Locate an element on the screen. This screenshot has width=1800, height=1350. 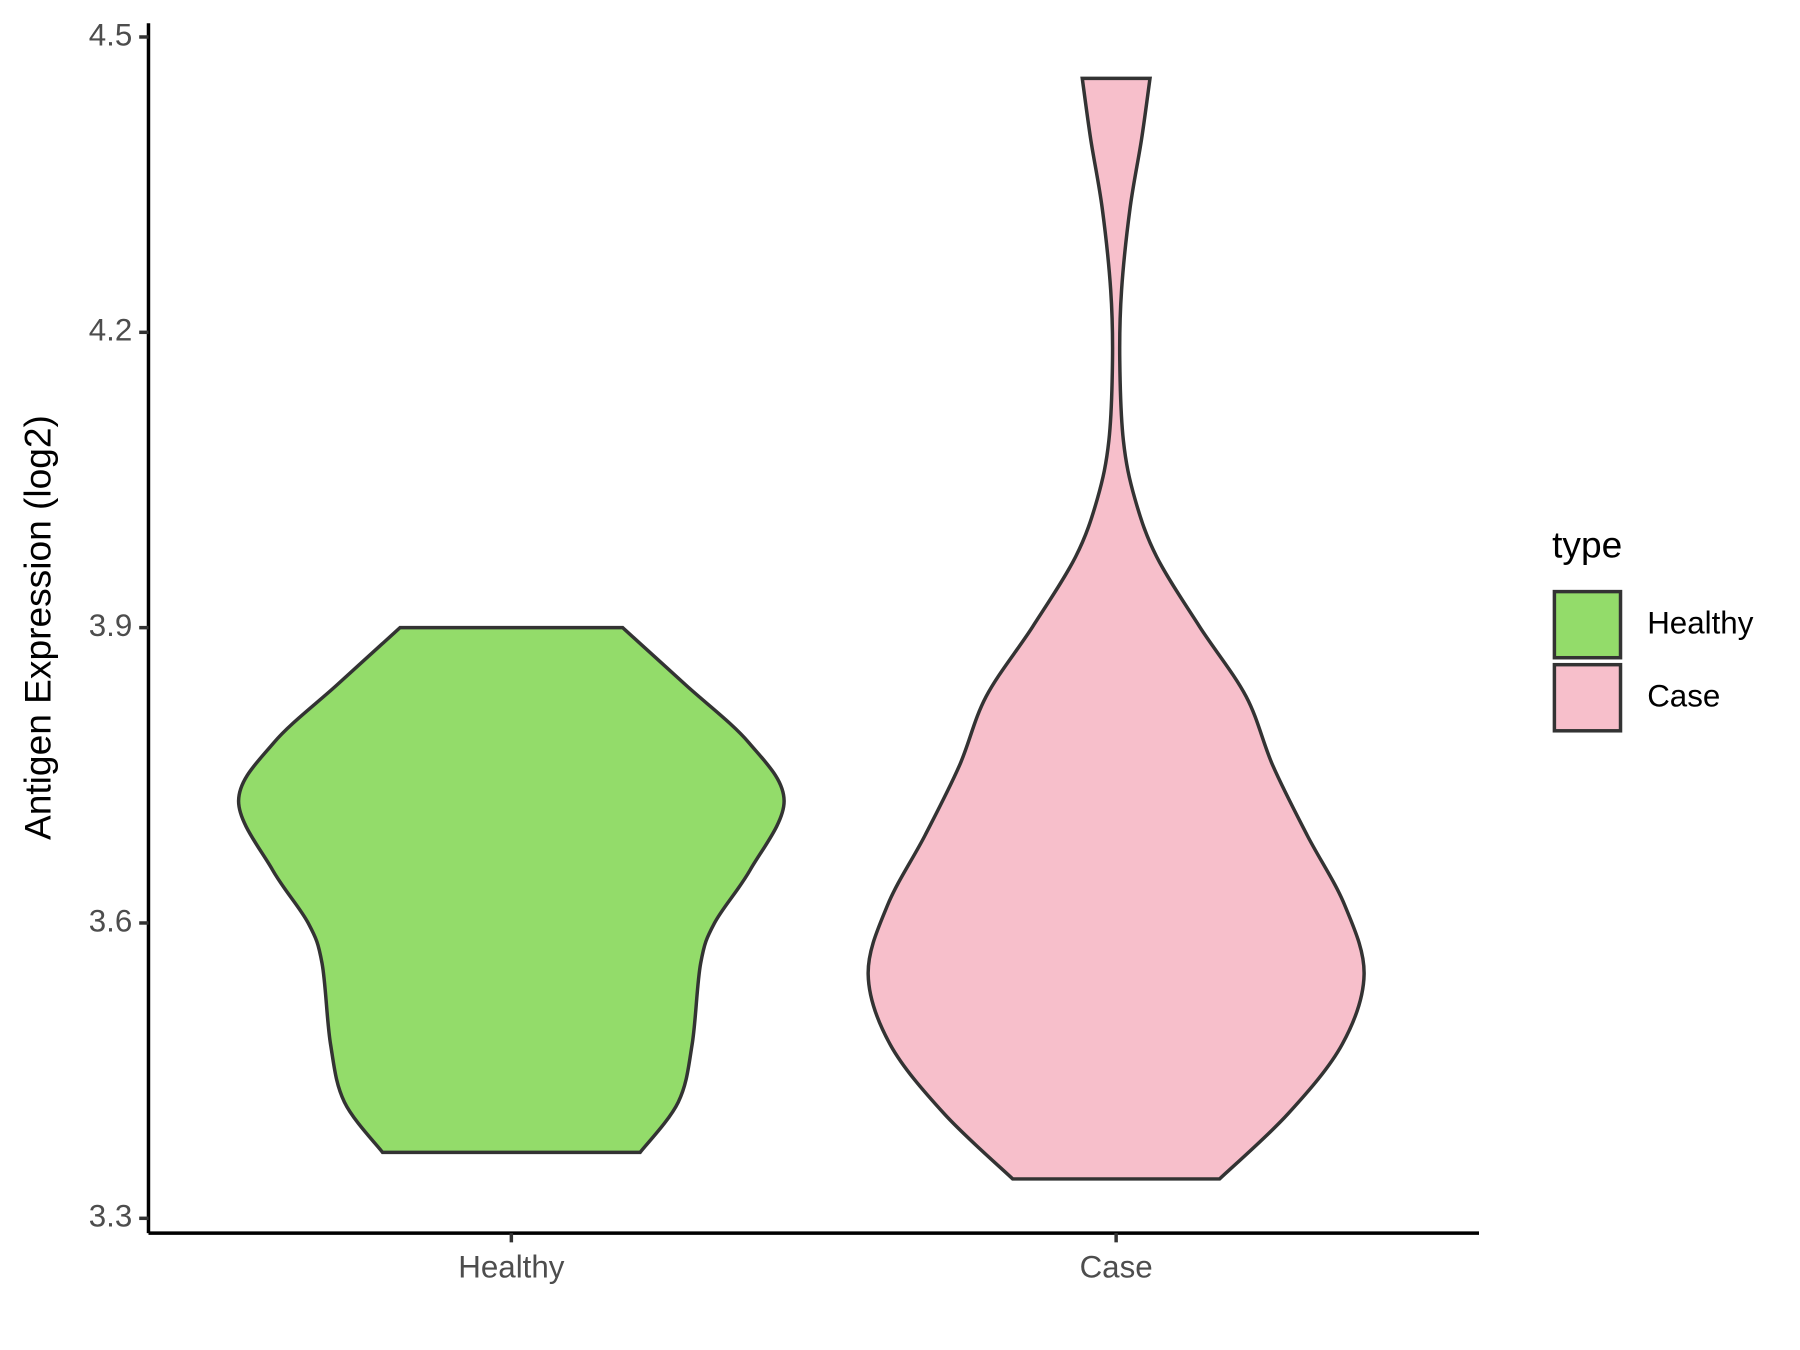
y-tick-label: 4.2 is located at coordinates (111, 330).